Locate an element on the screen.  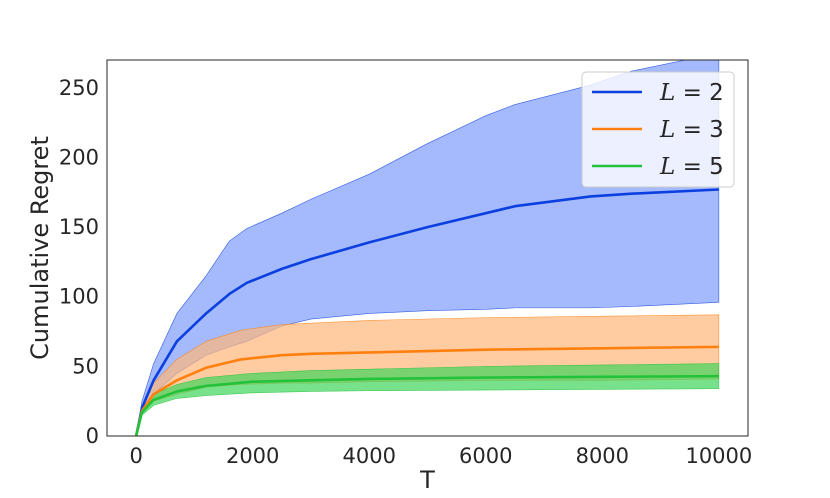
legend: L = 2 L = 3 L = 5 is located at coordinates (658, 129).